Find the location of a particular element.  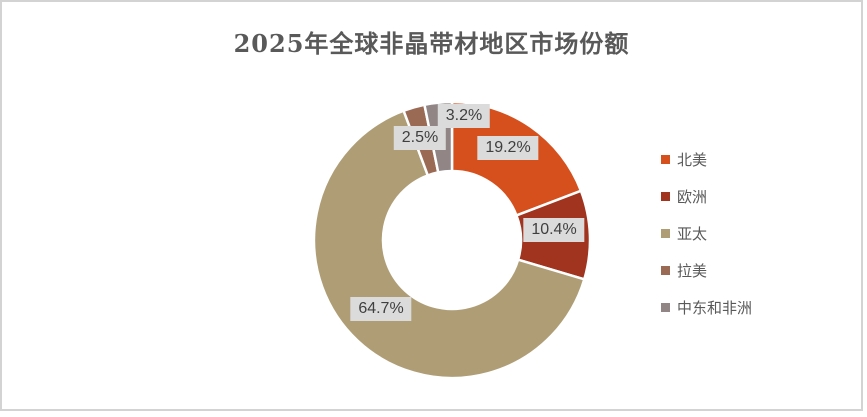

legend-item-north-america: 北美 is located at coordinates (706, 159).